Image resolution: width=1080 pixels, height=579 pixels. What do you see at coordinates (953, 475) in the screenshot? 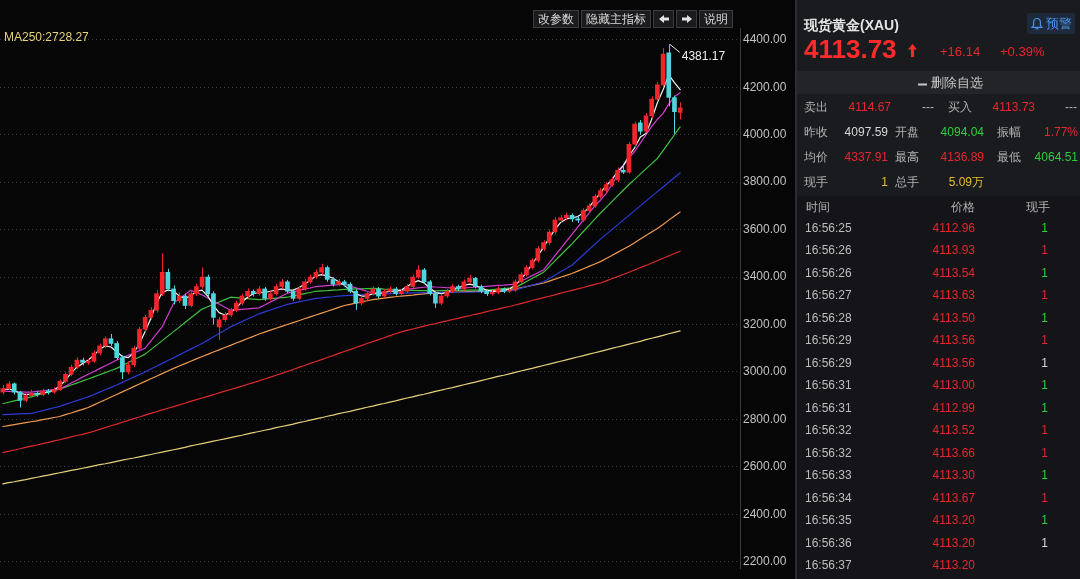
I see `text: 4113.30` at bounding box center [953, 475].